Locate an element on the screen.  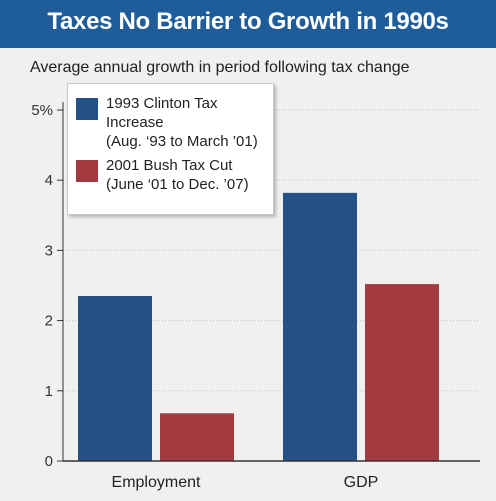
y-tick-label: 3 is located at coordinates (49, 250).